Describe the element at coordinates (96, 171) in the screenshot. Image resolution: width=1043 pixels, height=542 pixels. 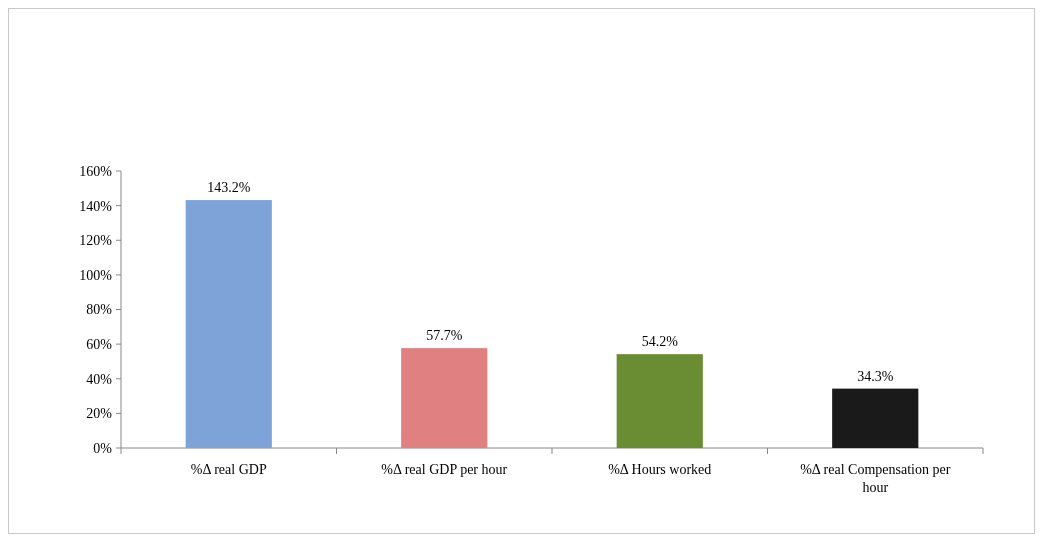
I see `y-tick-label: 160%` at that location.